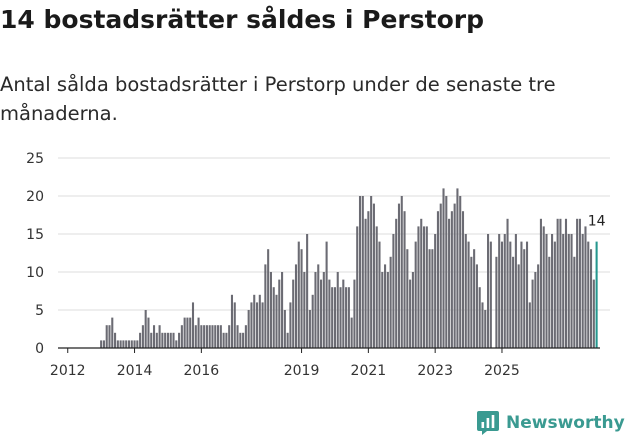  I want to click on x-tick-label: 2021, so click(369, 371).